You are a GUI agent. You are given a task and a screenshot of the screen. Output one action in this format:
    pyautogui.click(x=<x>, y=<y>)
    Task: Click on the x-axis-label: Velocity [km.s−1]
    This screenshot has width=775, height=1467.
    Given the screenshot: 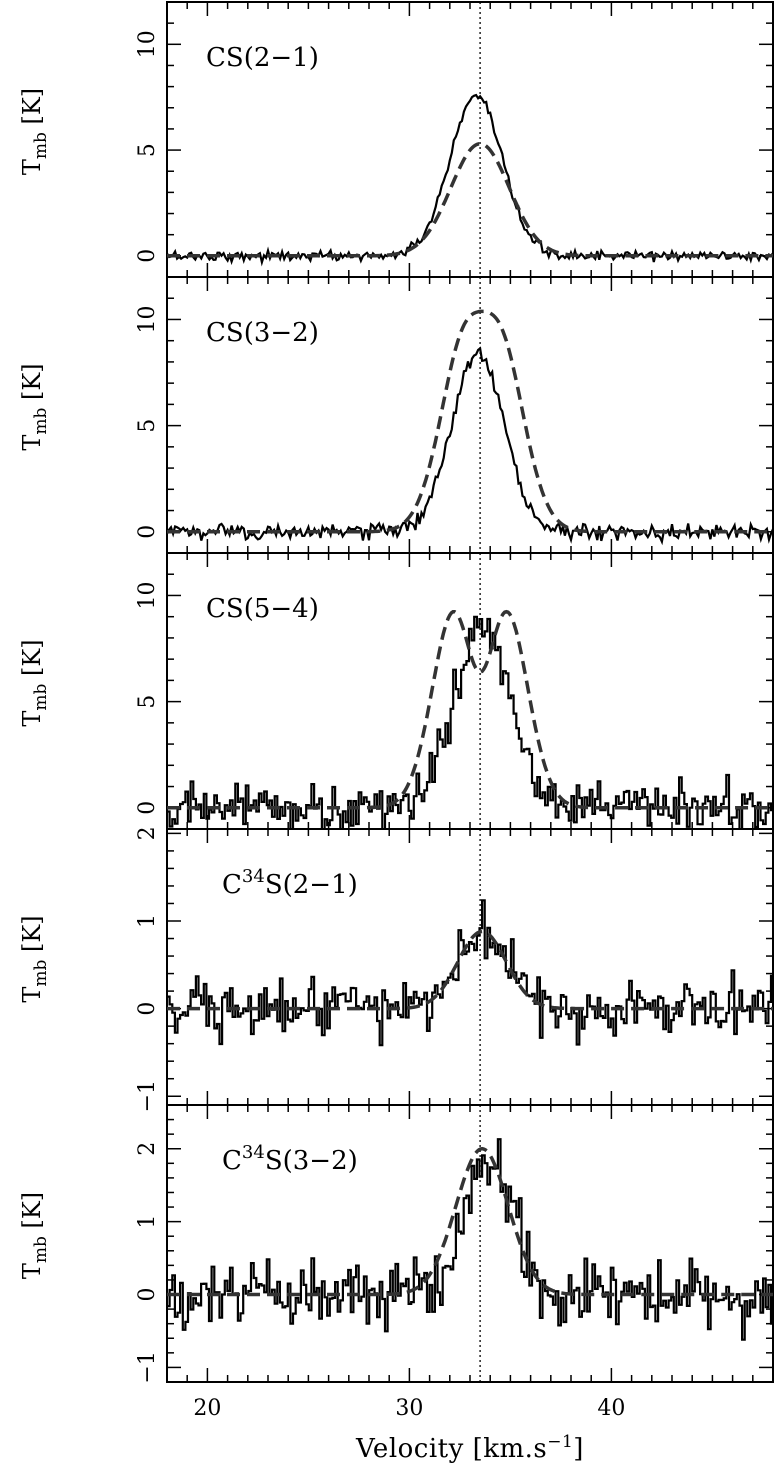 What is the action you would take?
    pyautogui.click(x=469, y=1448)
    